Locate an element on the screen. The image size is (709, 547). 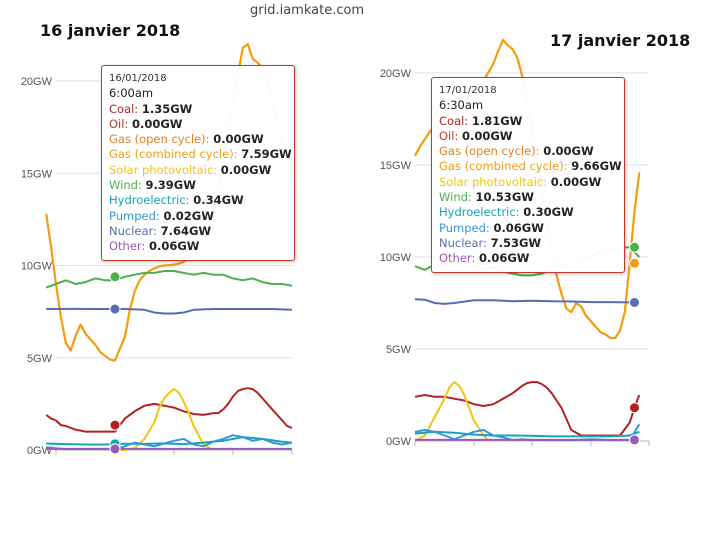
left-tooltip-row: Coal: 1.35GW is located at coordinates (198, 109).